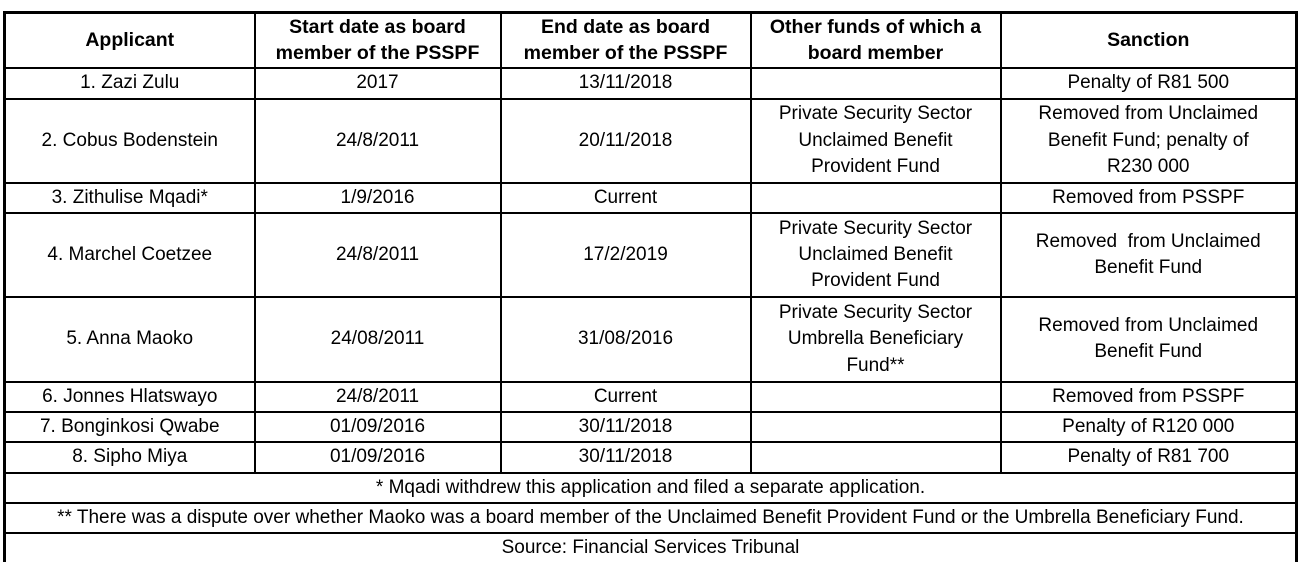 The width and height of the screenshot is (1303, 562). I want to click on cell-applicant: 5. Anna Maoko, so click(129, 339).